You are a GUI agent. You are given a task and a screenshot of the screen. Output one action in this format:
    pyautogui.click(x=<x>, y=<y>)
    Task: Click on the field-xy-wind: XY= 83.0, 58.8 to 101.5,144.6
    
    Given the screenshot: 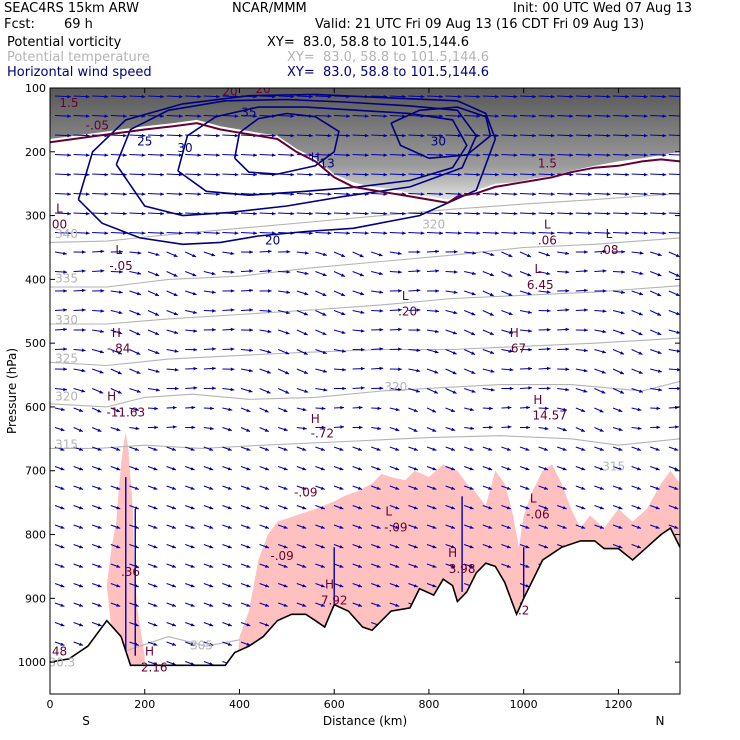 What is the action you would take?
    pyautogui.click(x=388, y=72)
    